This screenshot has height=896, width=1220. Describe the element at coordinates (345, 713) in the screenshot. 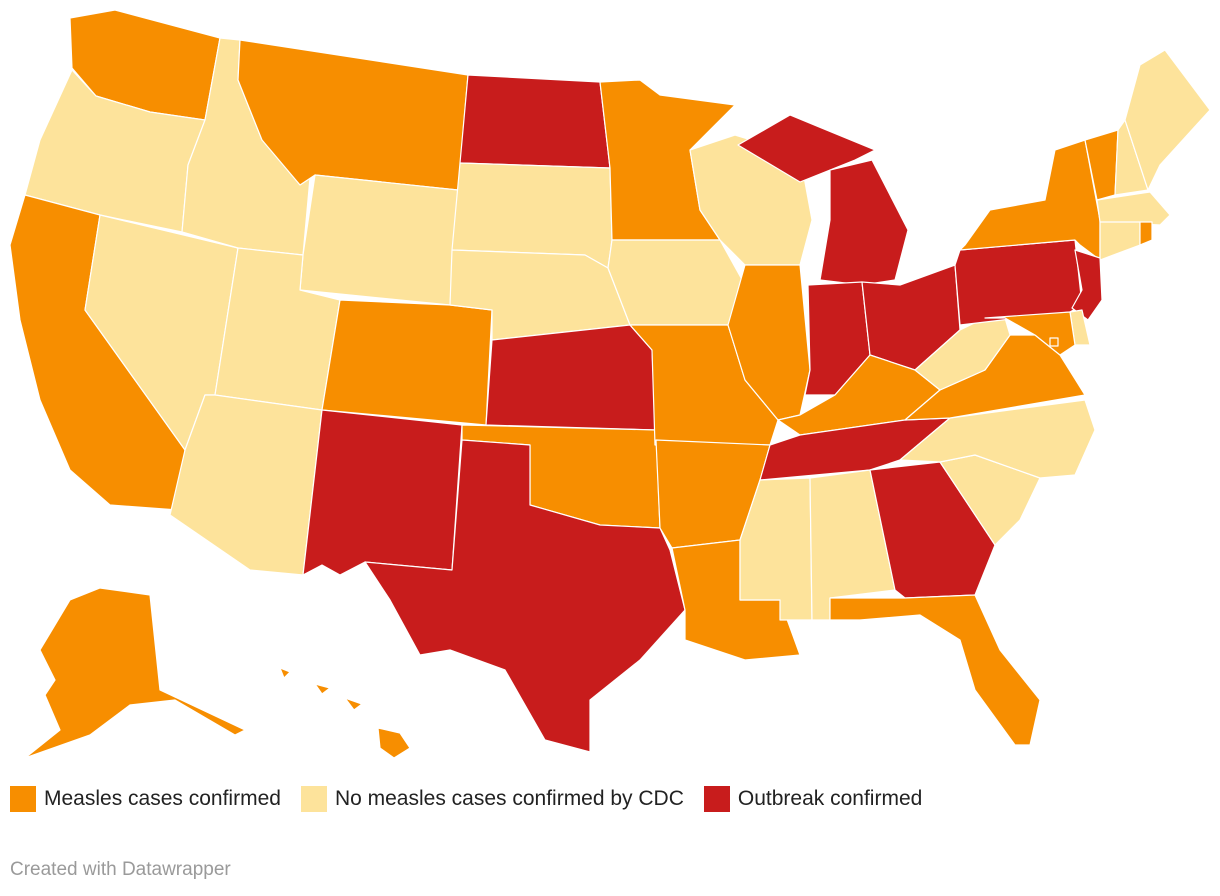

I see `state-HI` at that location.